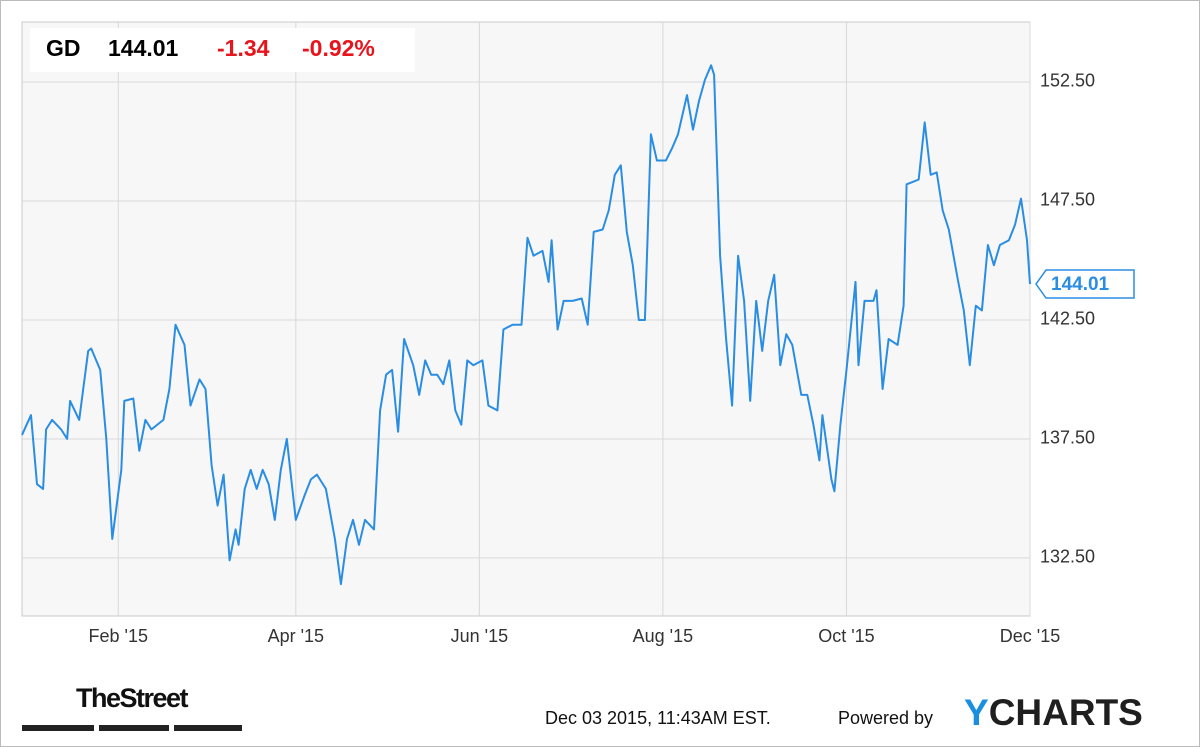 Image resolution: width=1200 pixels, height=747 pixels. Describe the element at coordinates (1080, 284) in the screenshot. I see `last-value-label: 144.01` at that location.